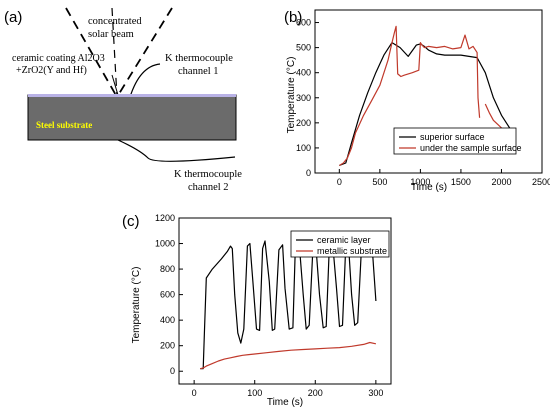 The image size is (550, 414). I want to click on tc1-label-line2: channel 1, so click(198, 71).